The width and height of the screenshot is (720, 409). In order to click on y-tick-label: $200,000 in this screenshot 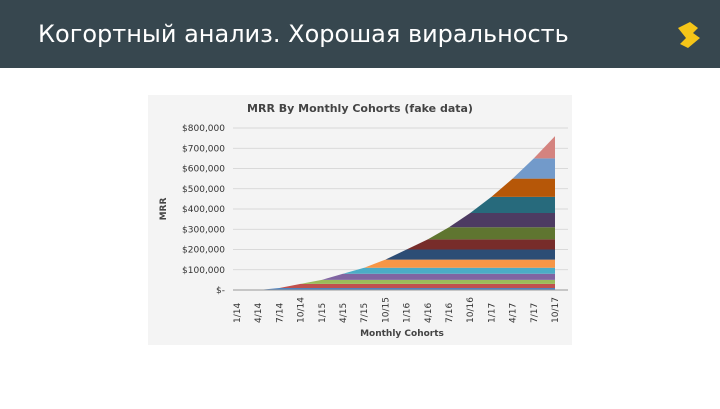, I will do `click(203, 251)`.